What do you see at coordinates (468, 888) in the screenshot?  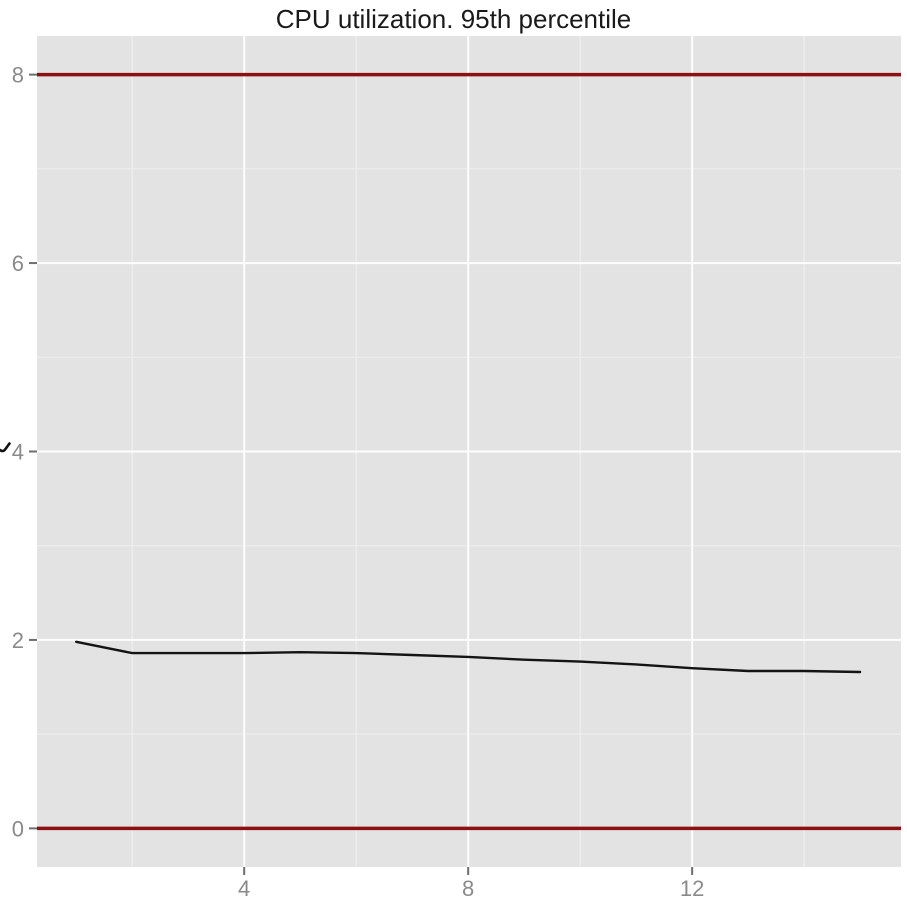 I see `x-tick-label: 8` at bounding box center [468, 888].